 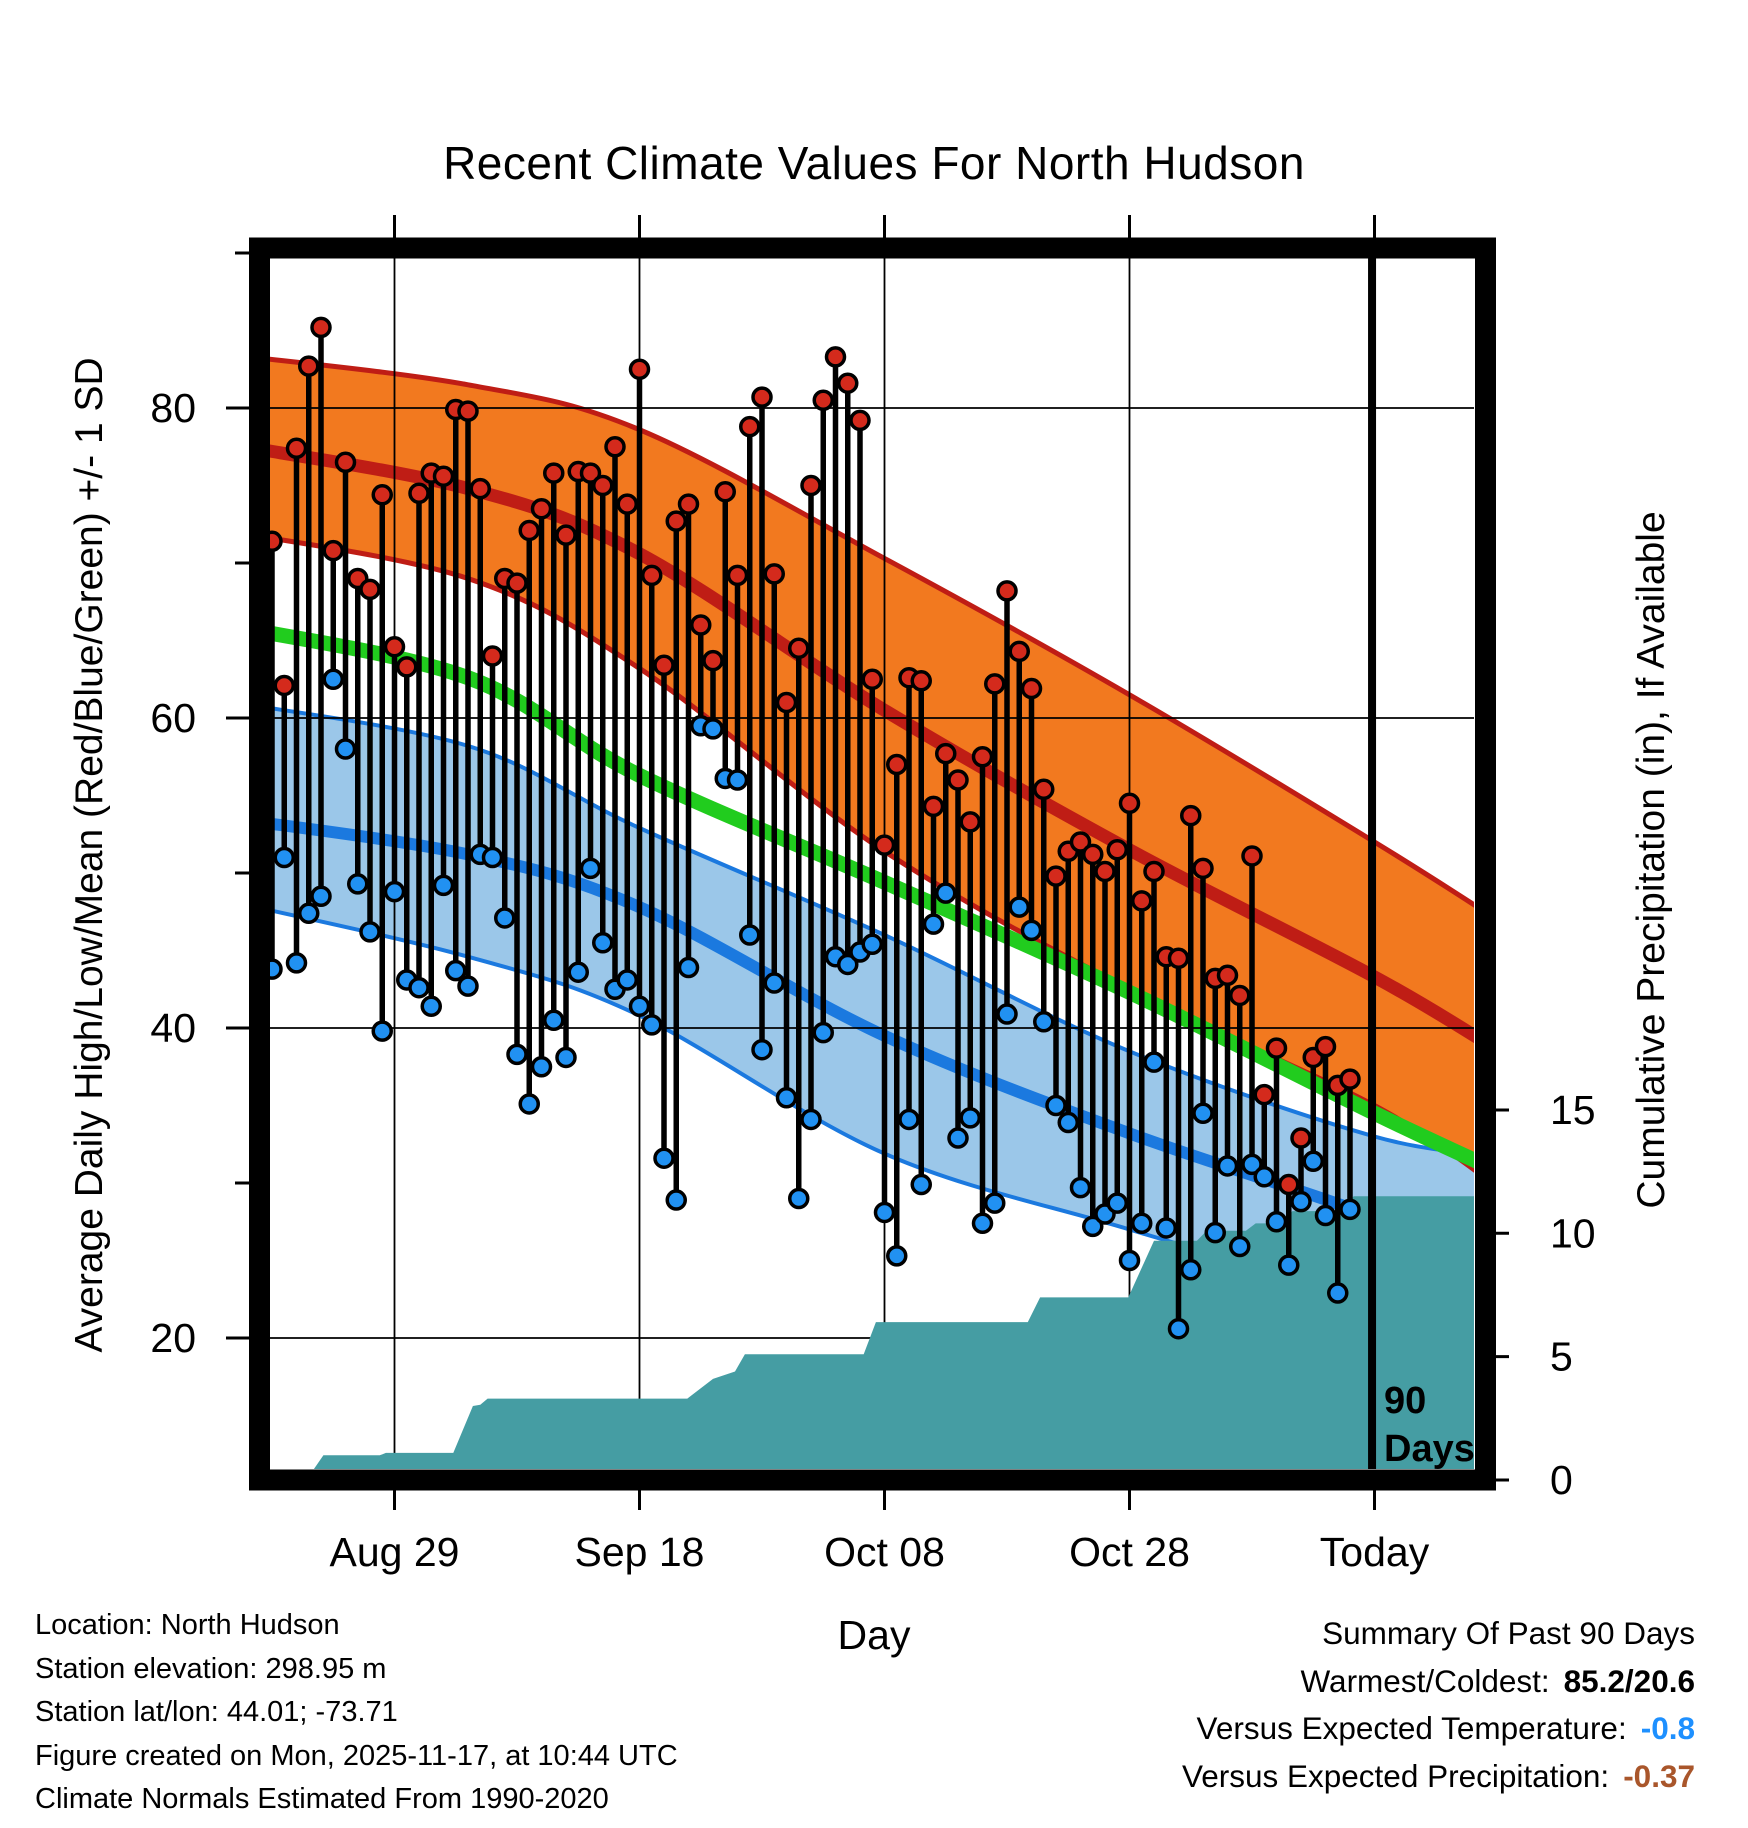 What do you see at coordinates (1405, 1401) in the screenshot?
I see `ninety-day-label: 90` at bounding box center [1405, 1401].